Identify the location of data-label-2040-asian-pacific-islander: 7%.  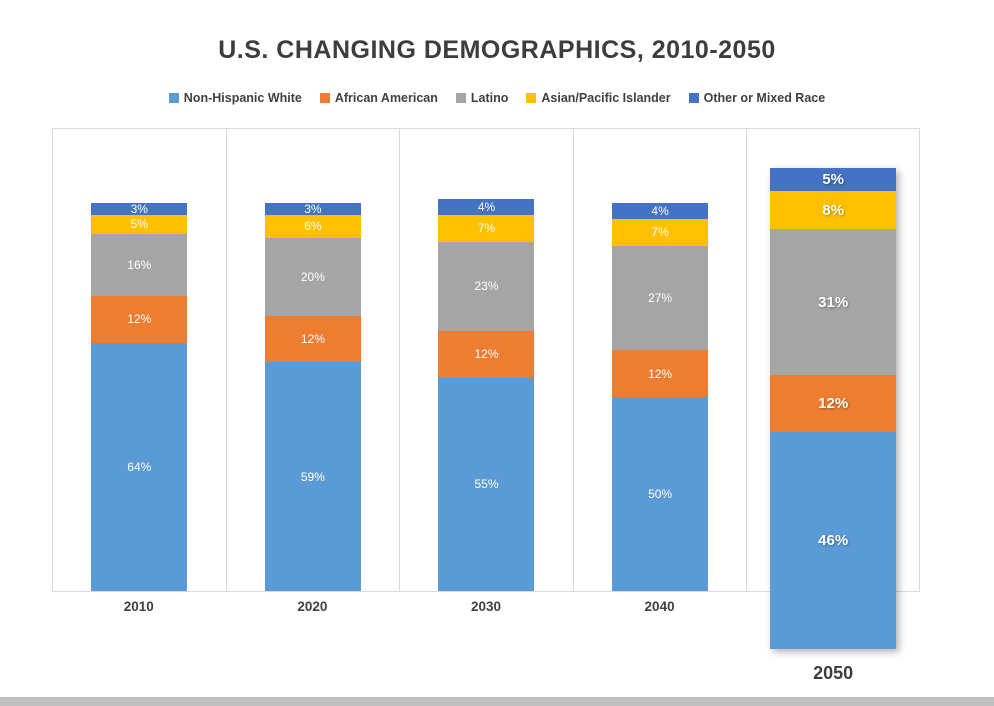
(660, 232).